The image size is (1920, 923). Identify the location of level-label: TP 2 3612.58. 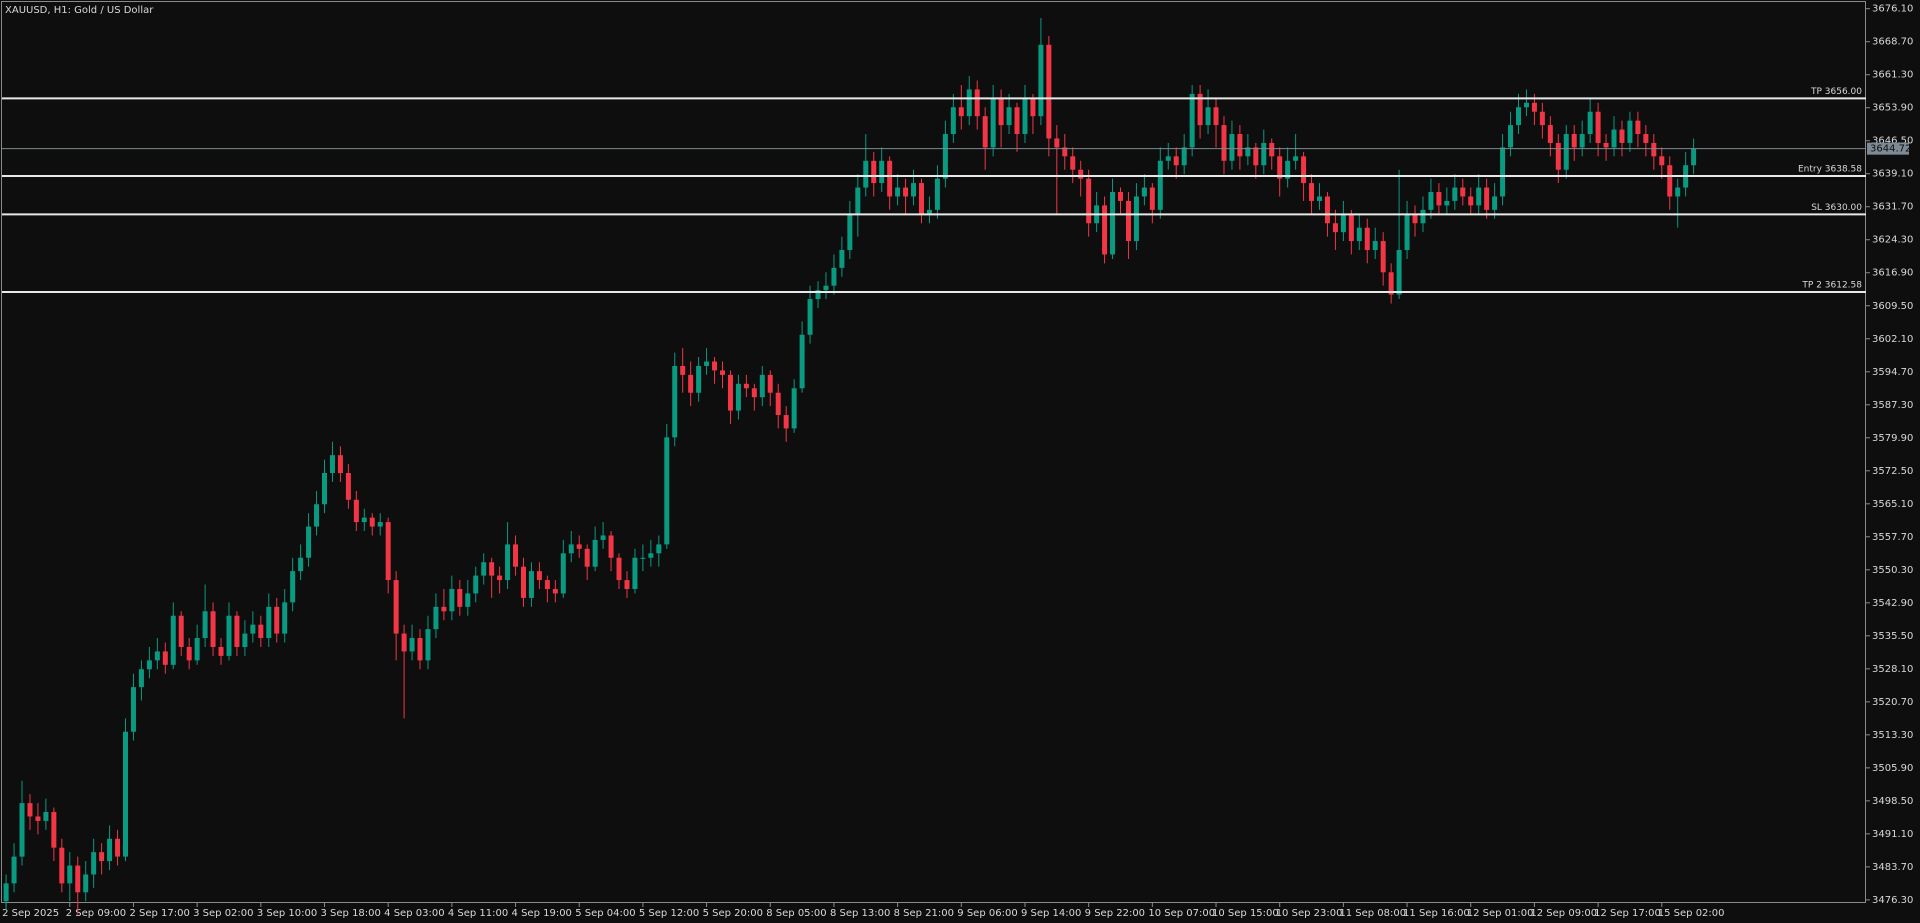
(1831, 286).